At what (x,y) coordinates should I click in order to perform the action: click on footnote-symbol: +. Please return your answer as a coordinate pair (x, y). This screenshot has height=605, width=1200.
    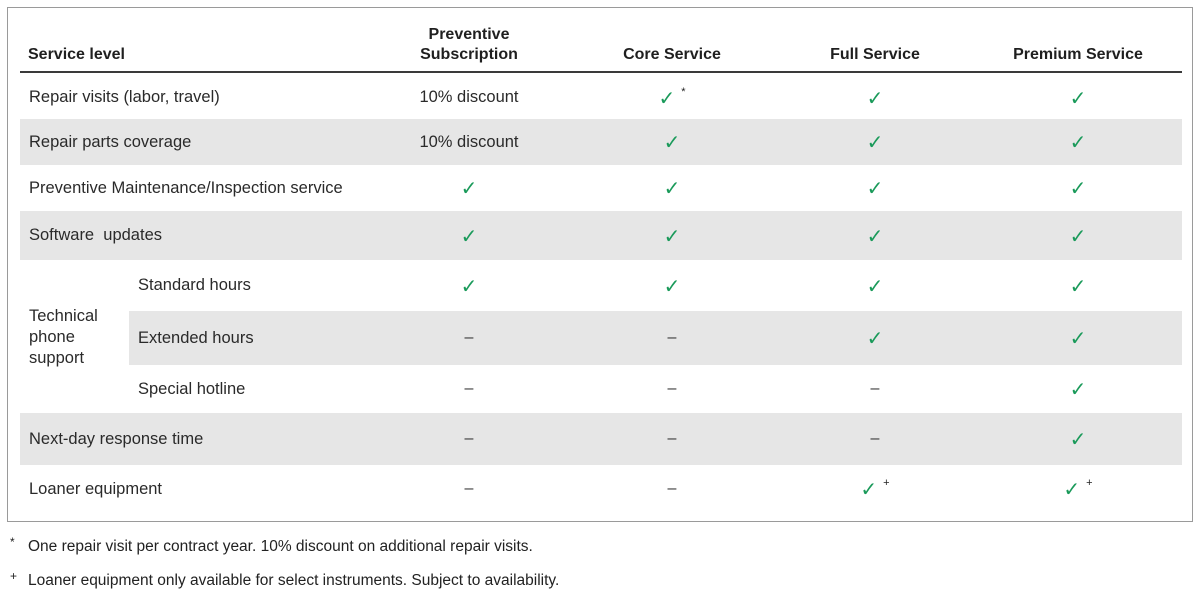
    Looking at the image, I should click on (14, 576).